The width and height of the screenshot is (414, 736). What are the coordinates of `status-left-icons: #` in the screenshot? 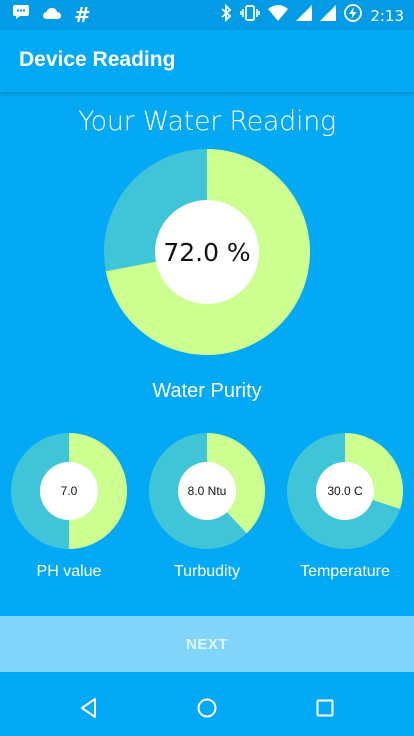 It's located at (51, 15).